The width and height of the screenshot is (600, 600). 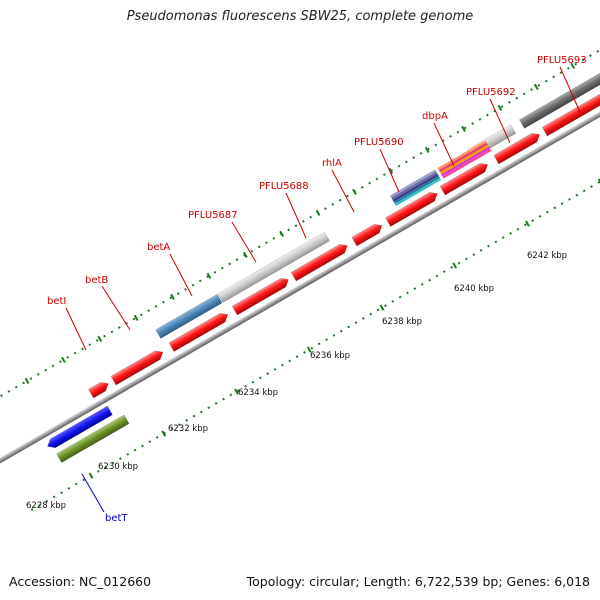 I want to click on gene-label: rhlA, so click(x=332, y=163).